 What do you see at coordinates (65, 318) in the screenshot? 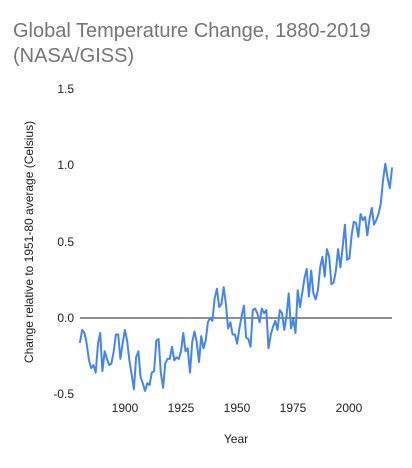
I see `y-tick-label: 0.0` at bounding box center [65, 318].